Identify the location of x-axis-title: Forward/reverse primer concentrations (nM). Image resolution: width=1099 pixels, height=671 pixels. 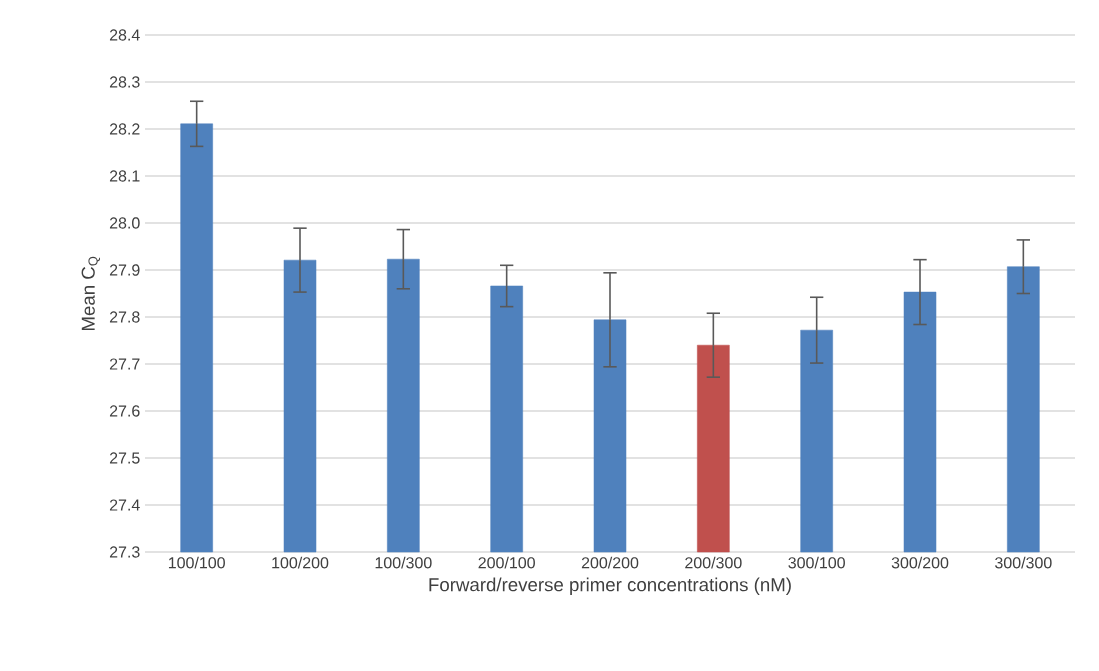
(610, 586).